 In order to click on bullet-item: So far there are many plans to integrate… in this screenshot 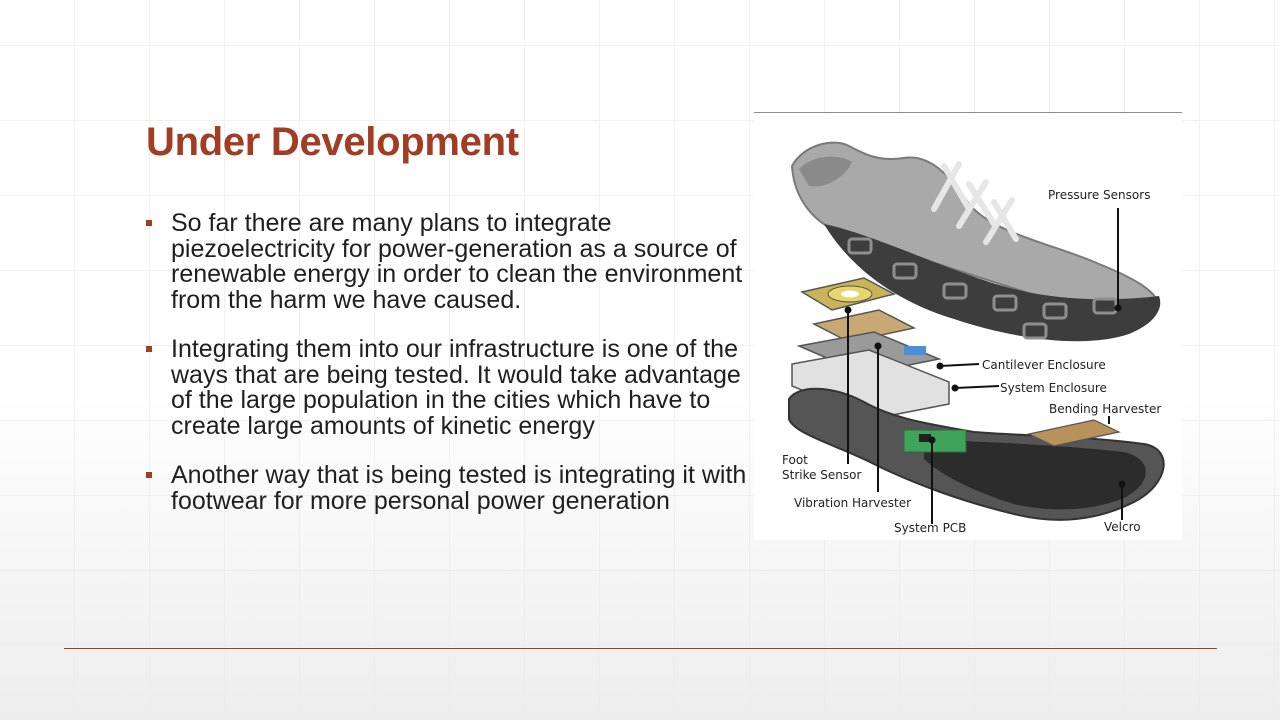, I will do `click(451, 261)`.